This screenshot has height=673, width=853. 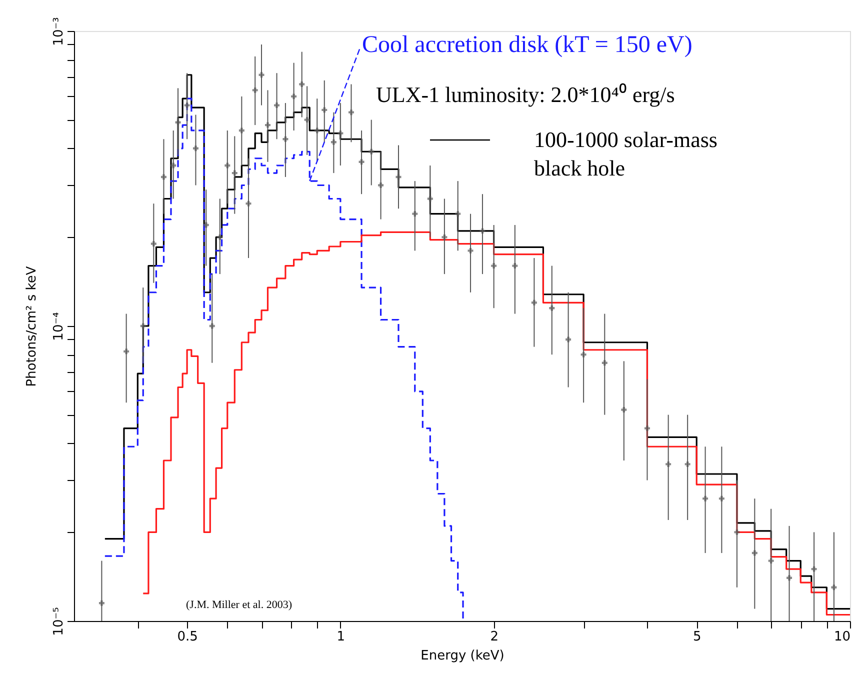 I want to click on y-tick-label: 10⁻³, so click(x=59, y=31).